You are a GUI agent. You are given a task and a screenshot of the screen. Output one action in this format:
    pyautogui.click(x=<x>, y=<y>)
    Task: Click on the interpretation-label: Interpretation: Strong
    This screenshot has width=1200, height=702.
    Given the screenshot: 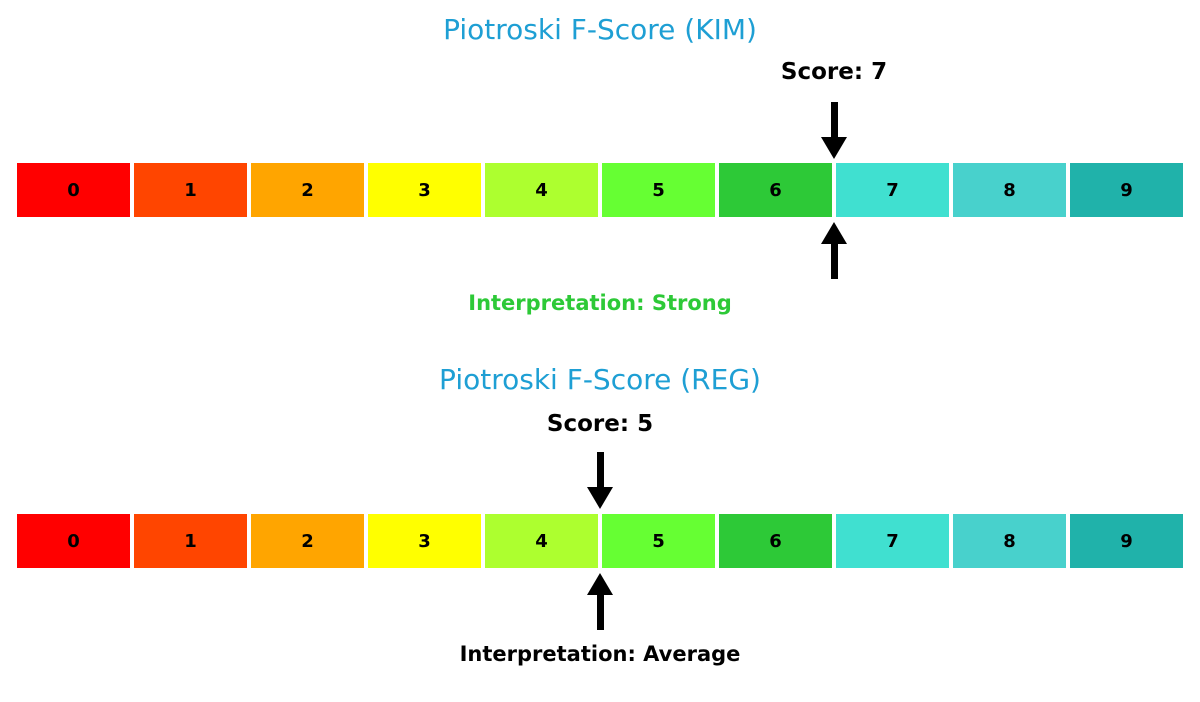 What is the action you would take?
    pyautogui.click(x=600, y=303)
    